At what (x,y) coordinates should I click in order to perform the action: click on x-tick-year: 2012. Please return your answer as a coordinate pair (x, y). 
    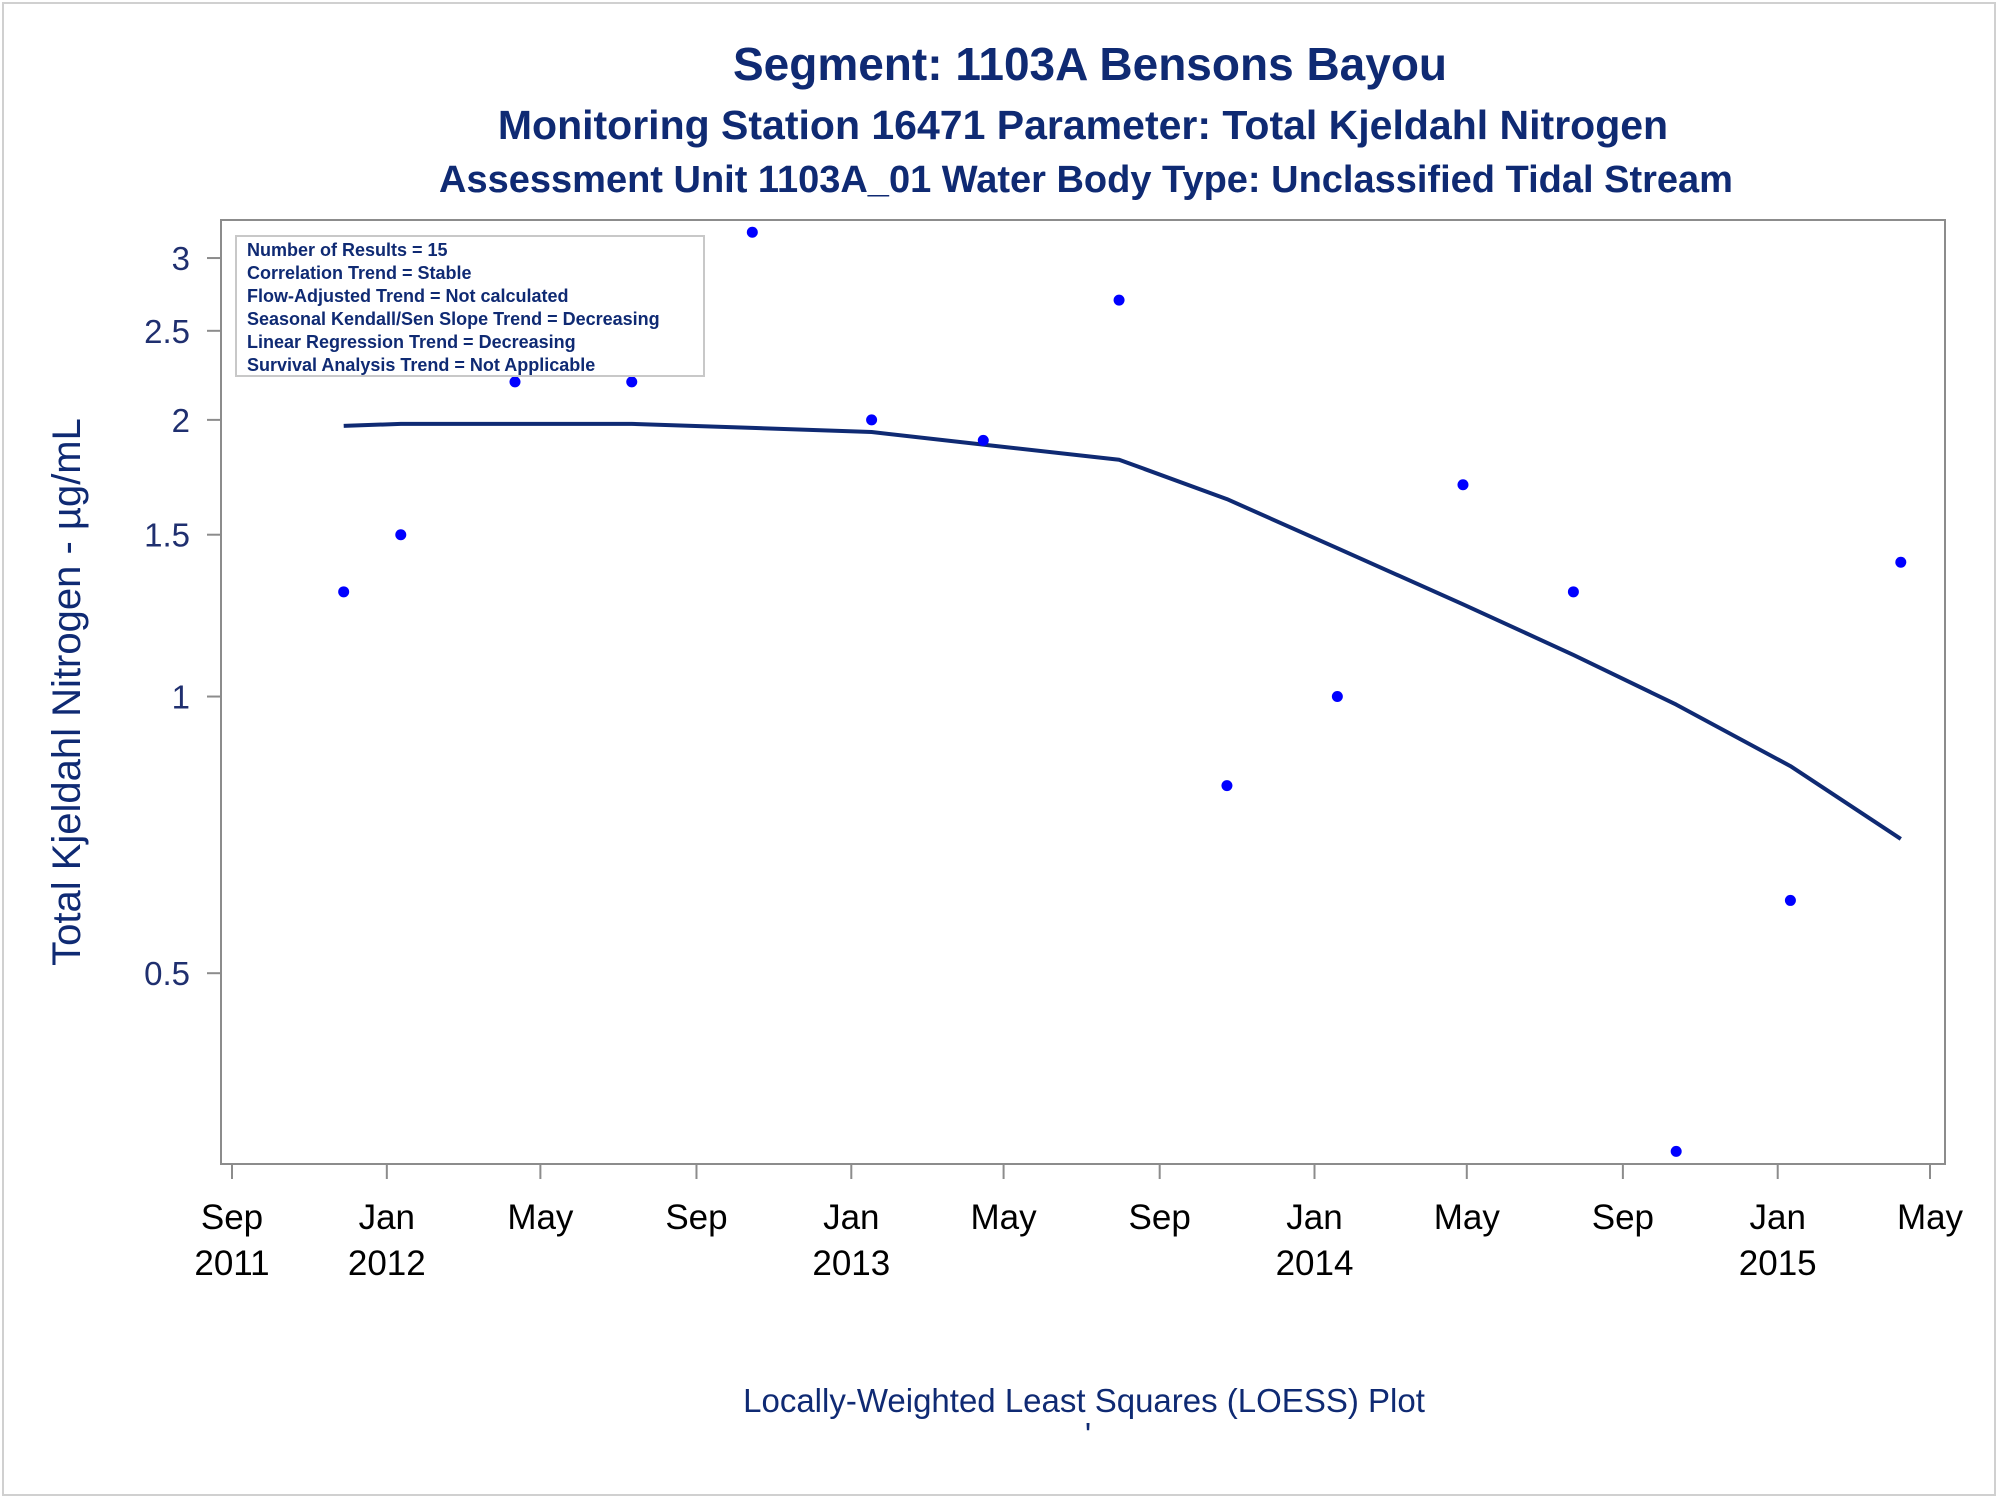
    Looking at the image, I should click on (387, 1263).